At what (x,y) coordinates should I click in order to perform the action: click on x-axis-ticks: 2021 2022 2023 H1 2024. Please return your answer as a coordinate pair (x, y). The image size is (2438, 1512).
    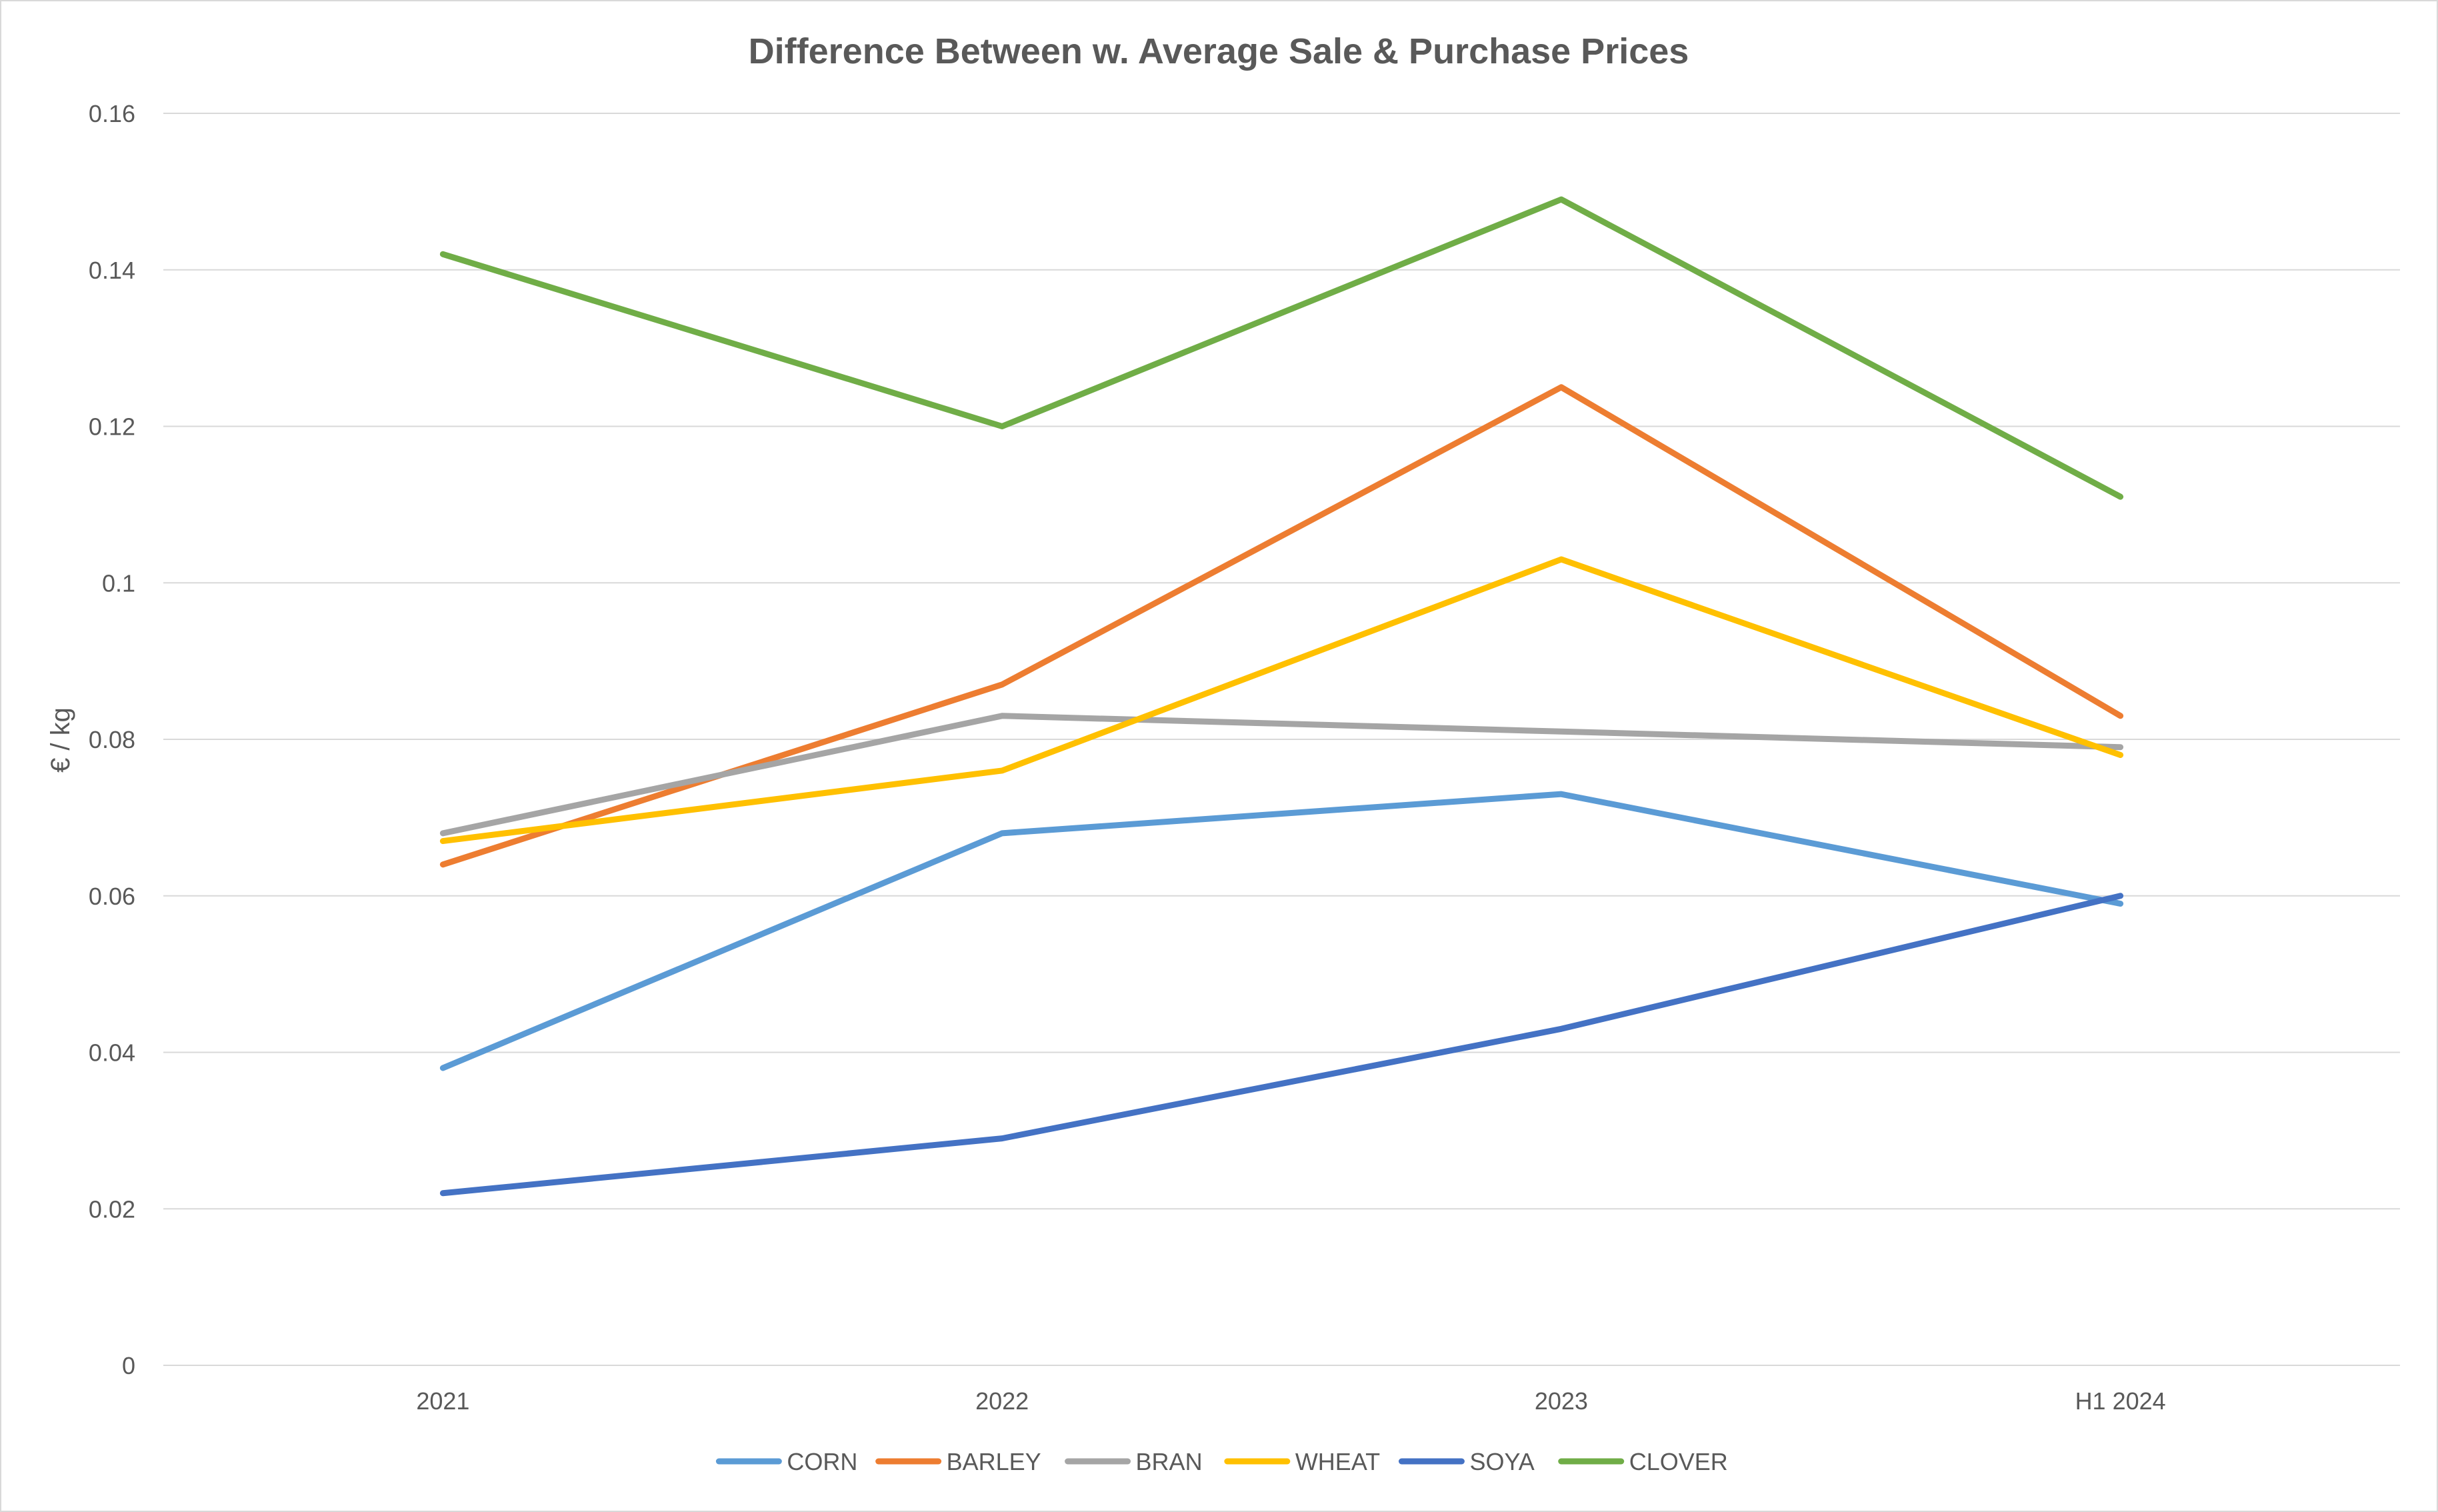
    Looking at the image, I should click on (1290, 1401).